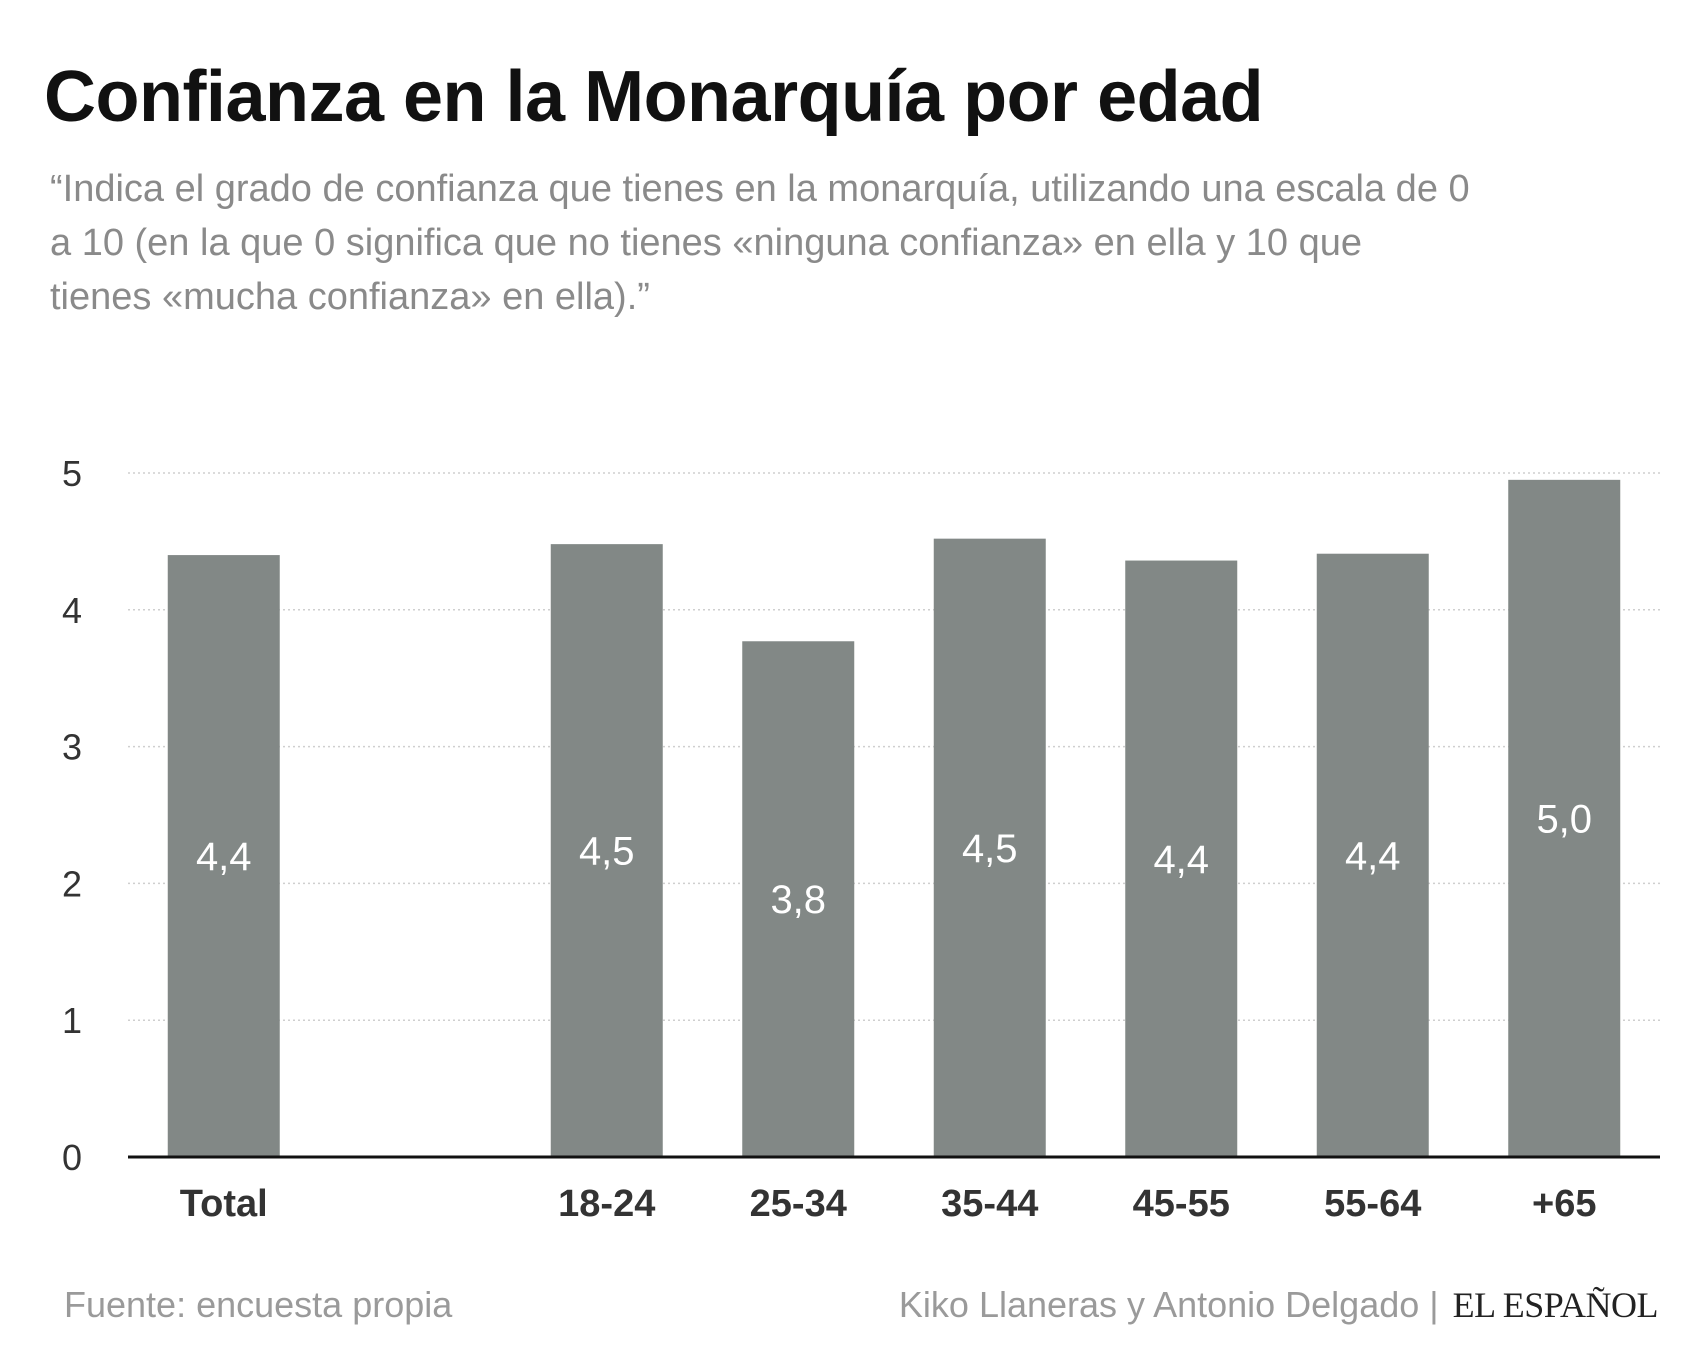 The image size is (1706, 1366). I want to click on data-label-Total: 4,4, so click(224, 857).